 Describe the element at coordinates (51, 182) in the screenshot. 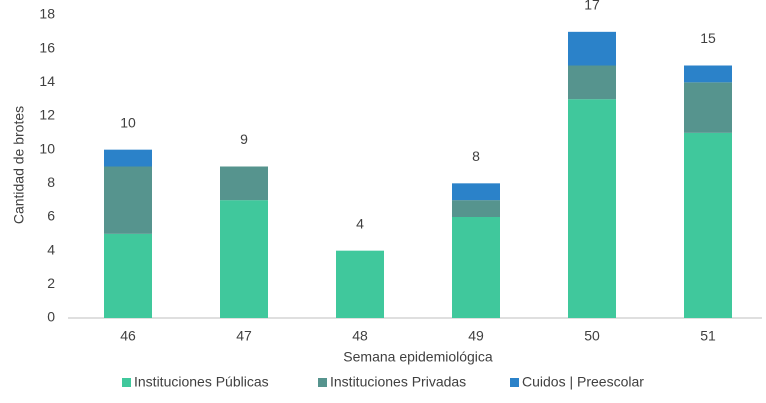

I see `y-tick-label: 8` at that location.